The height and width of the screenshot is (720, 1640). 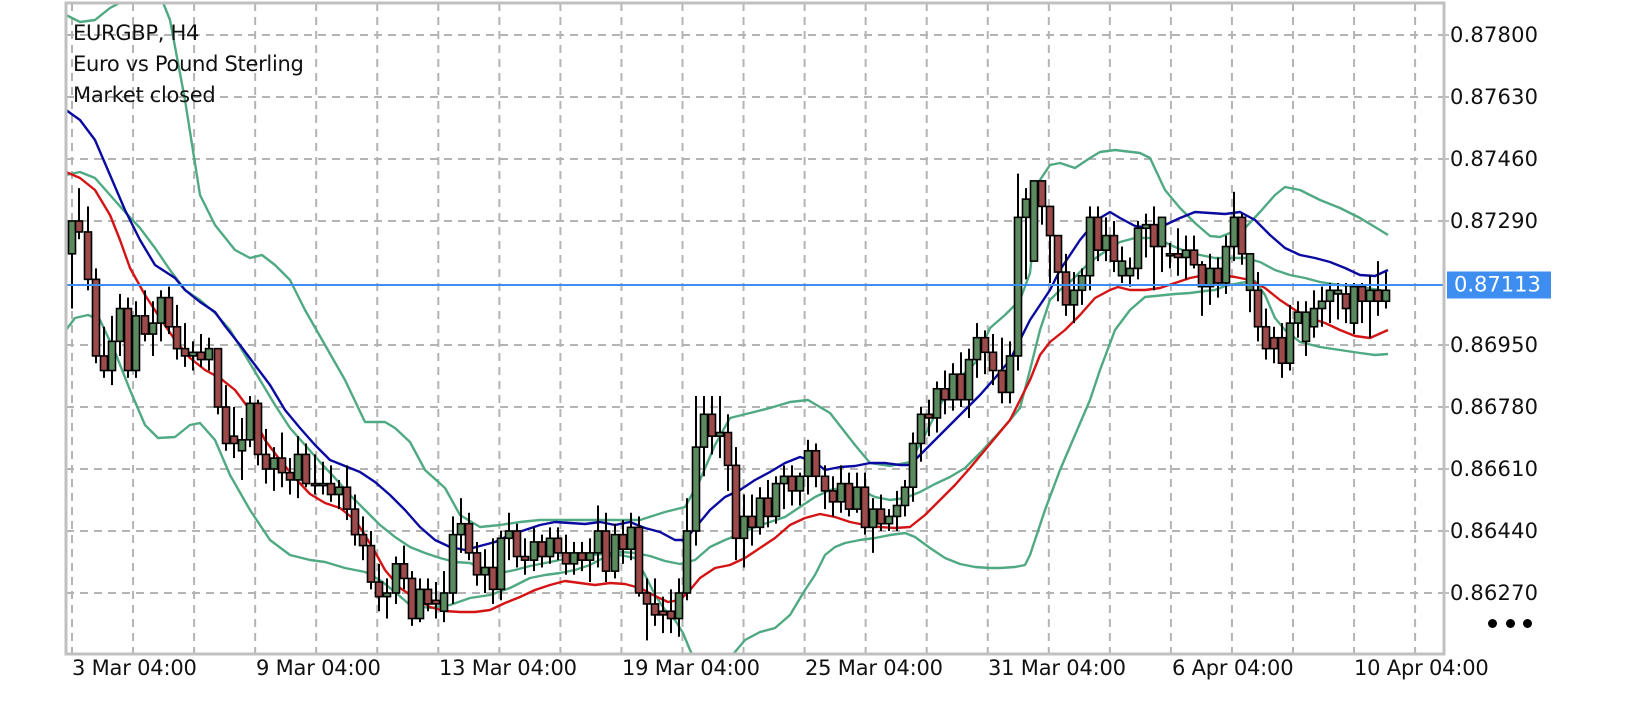 I want to click on time-tick: 10 Apr 04:00, so click(x=1421, y=668).